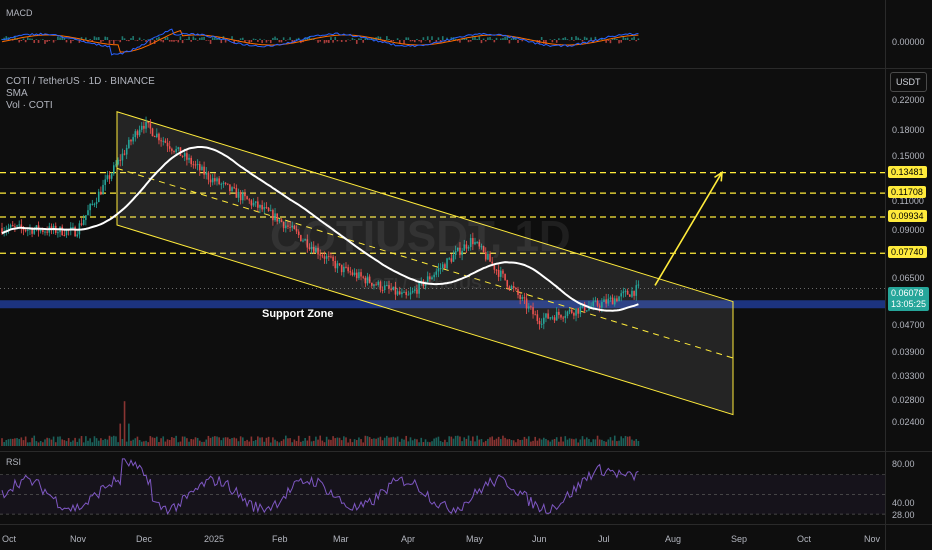 The image size is (932, 550). Describe the element at coordinates (907, 293) in the screenshot. I see `current-price-value: 0.06078` at that location.